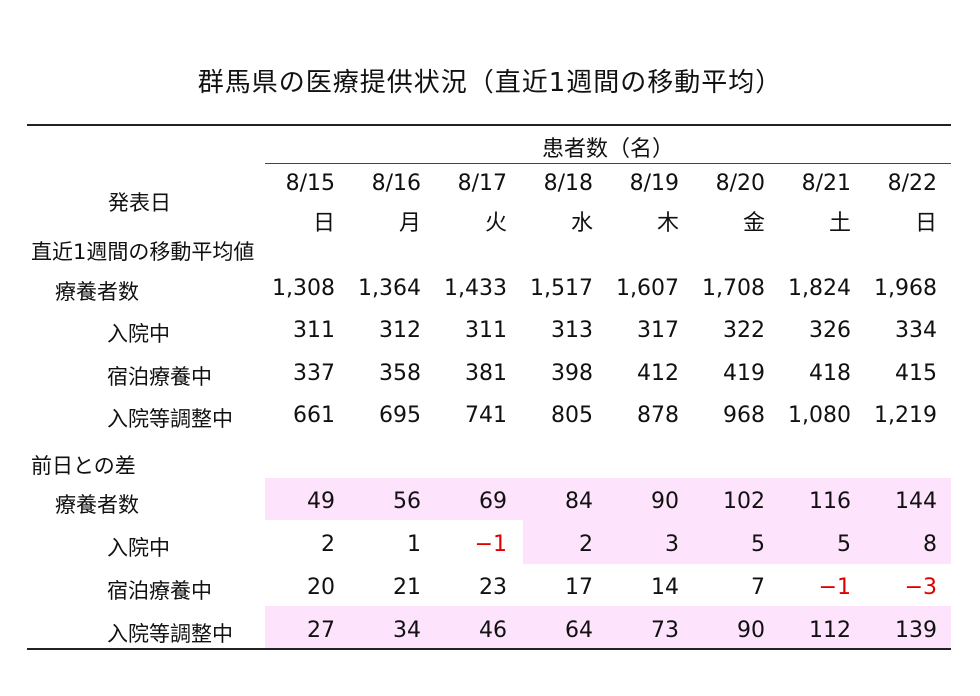  Describe the element at coordinates (819, 288) in the screenshot. I see `table-cell: 1,824` at that location.